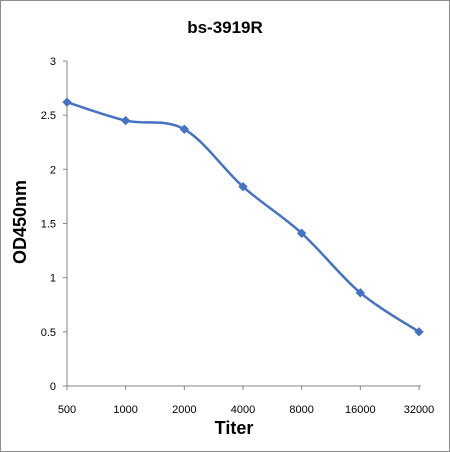  I want to click on y-tick-label: 0, so click(53, 387).